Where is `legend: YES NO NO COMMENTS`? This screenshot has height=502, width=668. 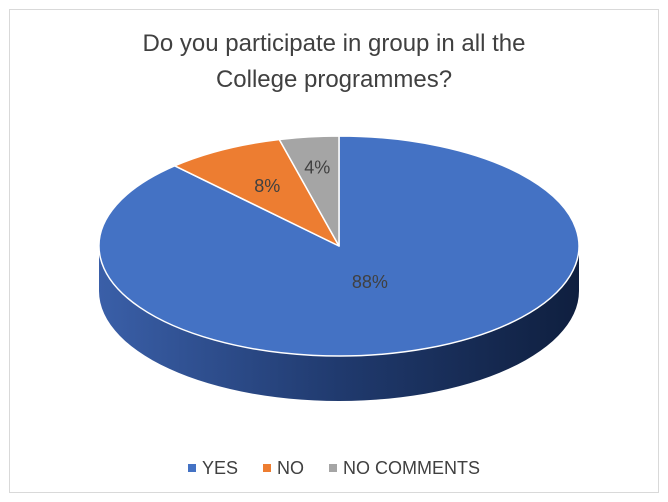
legend: YES NO NO COMMENTS is located at coordinates (334, 468).